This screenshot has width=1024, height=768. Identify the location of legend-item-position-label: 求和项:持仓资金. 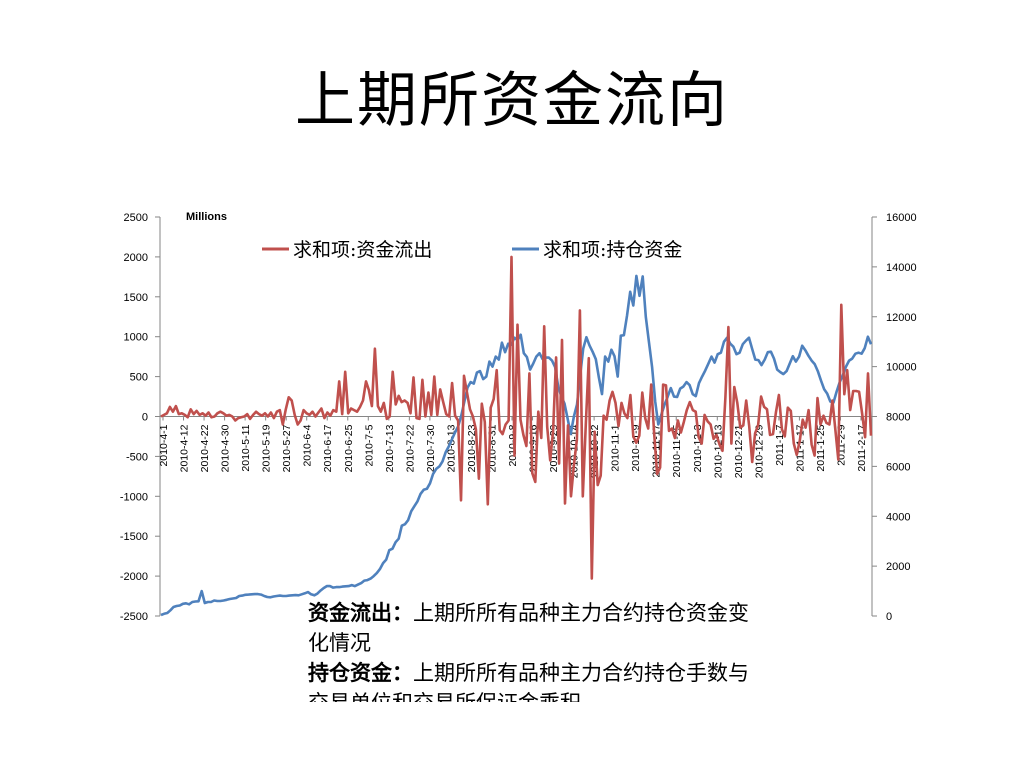
(612, 250).